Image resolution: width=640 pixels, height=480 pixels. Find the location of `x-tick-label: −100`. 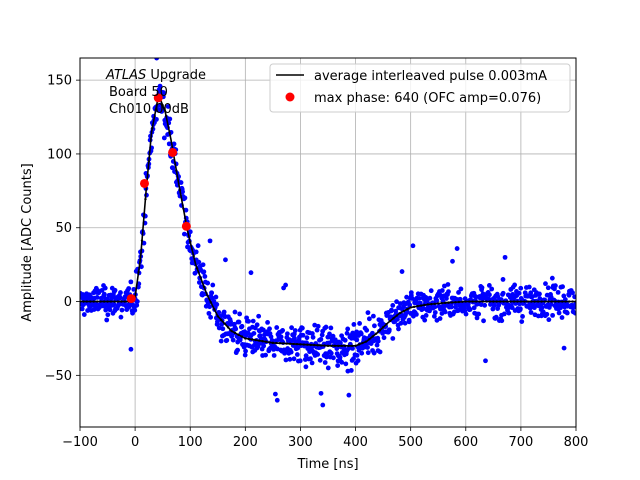

x-tick-label: −100 is located at coordinates (80, 442).